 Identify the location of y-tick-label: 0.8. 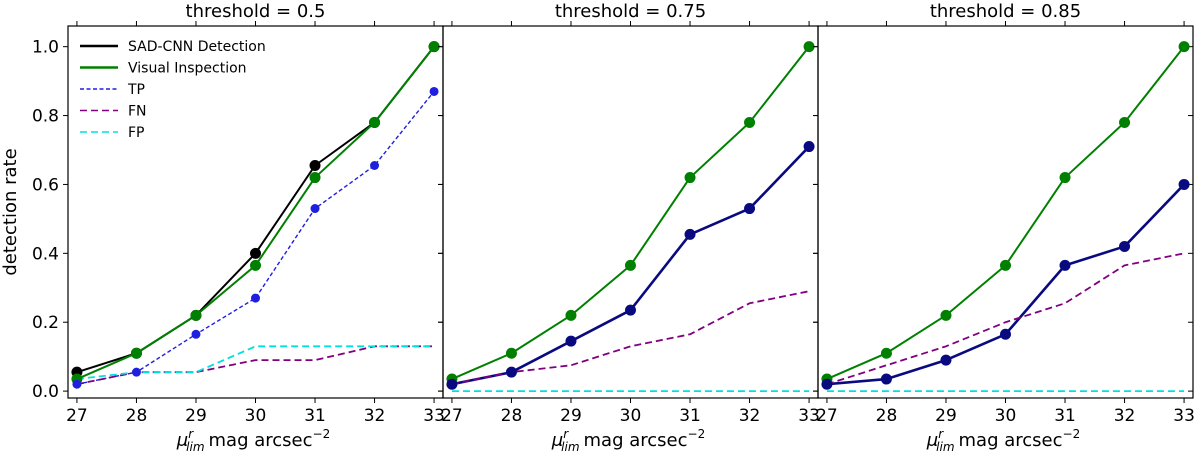
(45, 117).